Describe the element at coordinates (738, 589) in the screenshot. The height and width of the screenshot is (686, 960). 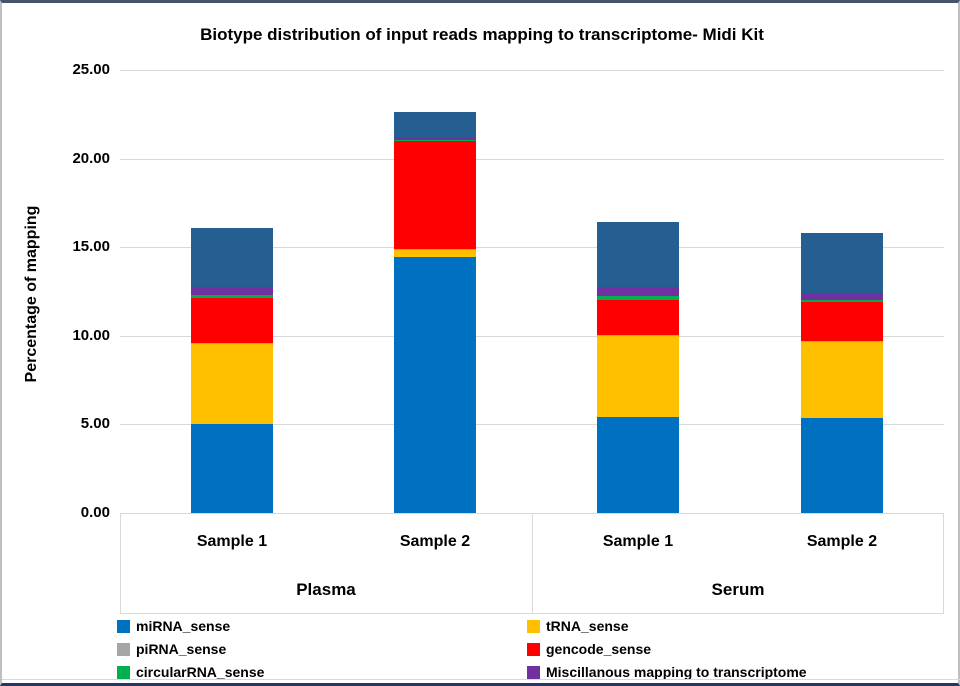
I see `x-group-label-serum: Serum` at that location.